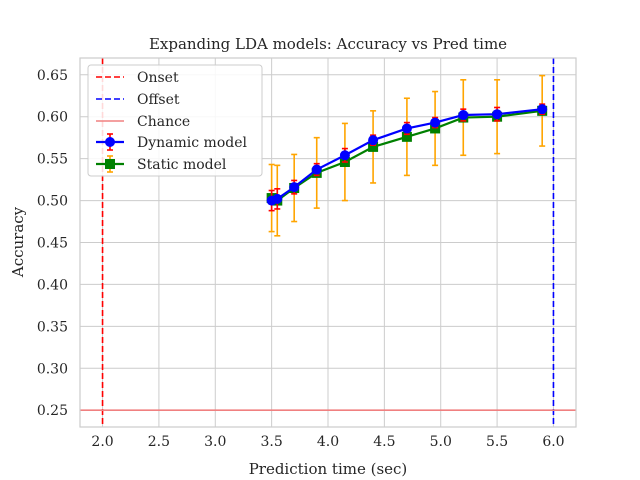  Describe the element at coordinates (52, 369) in the screenshot. I see `y-tick-label: 0.30` at that location.